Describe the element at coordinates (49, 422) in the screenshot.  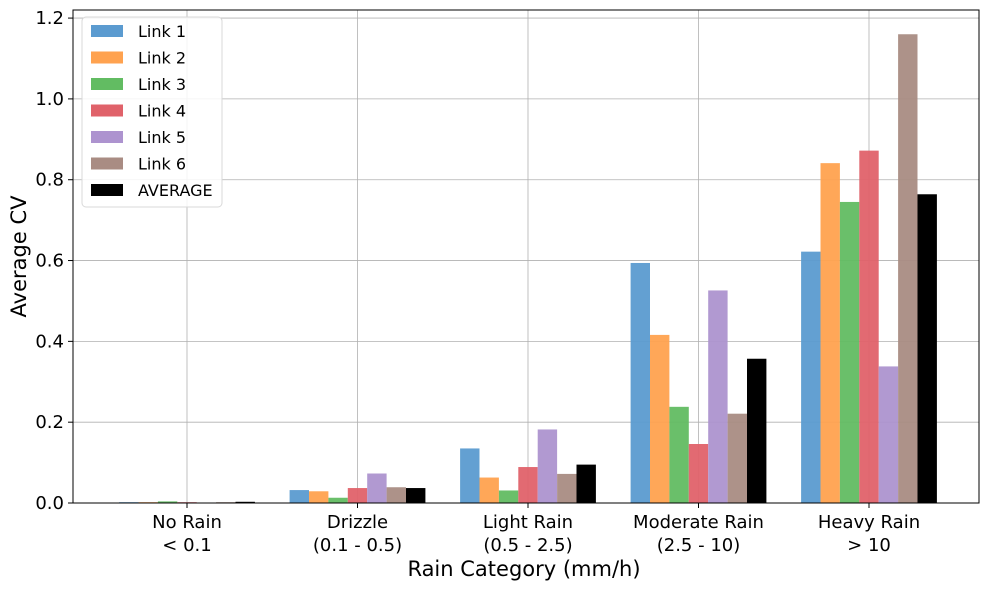
I see `y-tick-label: 0.2` at that location.